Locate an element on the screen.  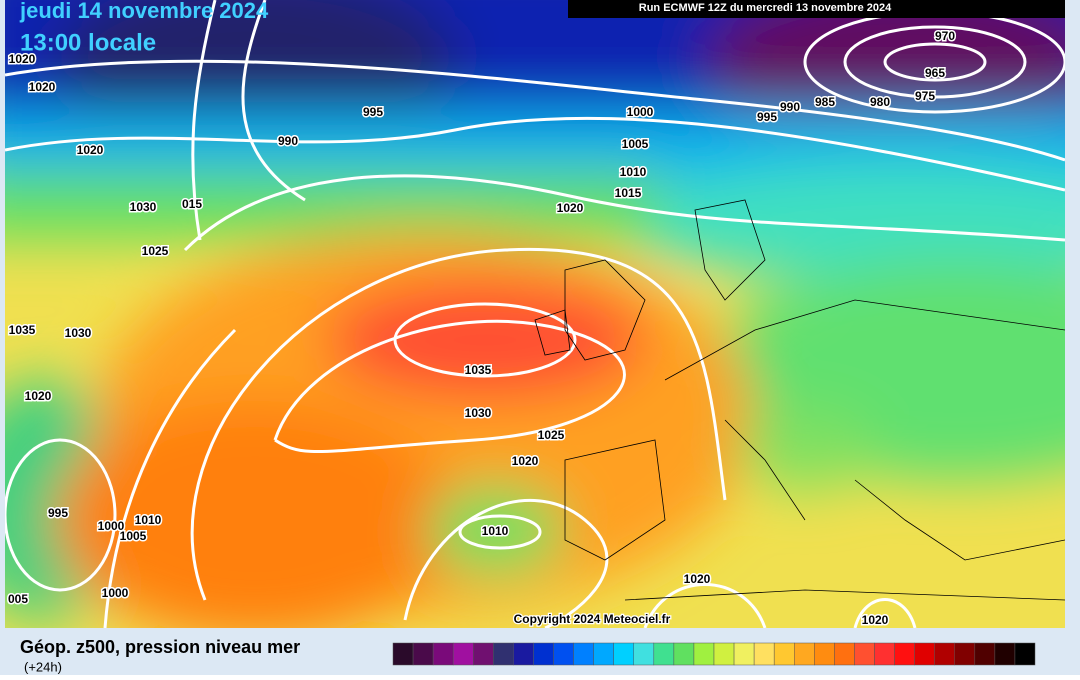
colorbar is located at coordinates (714, 654).